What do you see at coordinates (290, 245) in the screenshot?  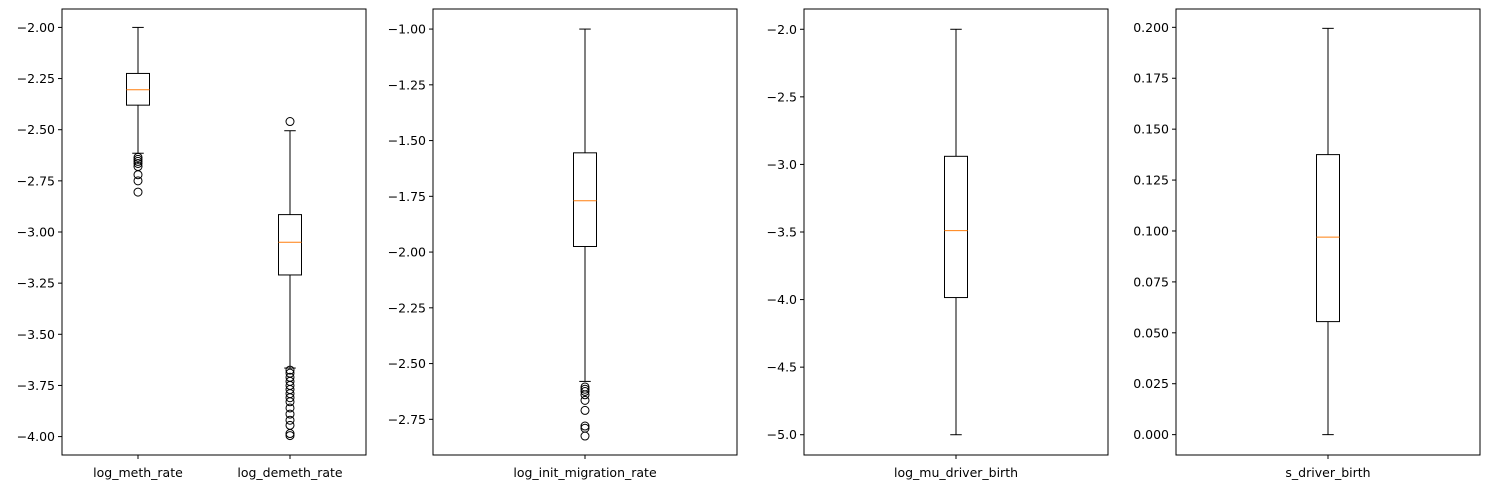 I see `box-log_demeth_rate` at bounding box center [290, 245].